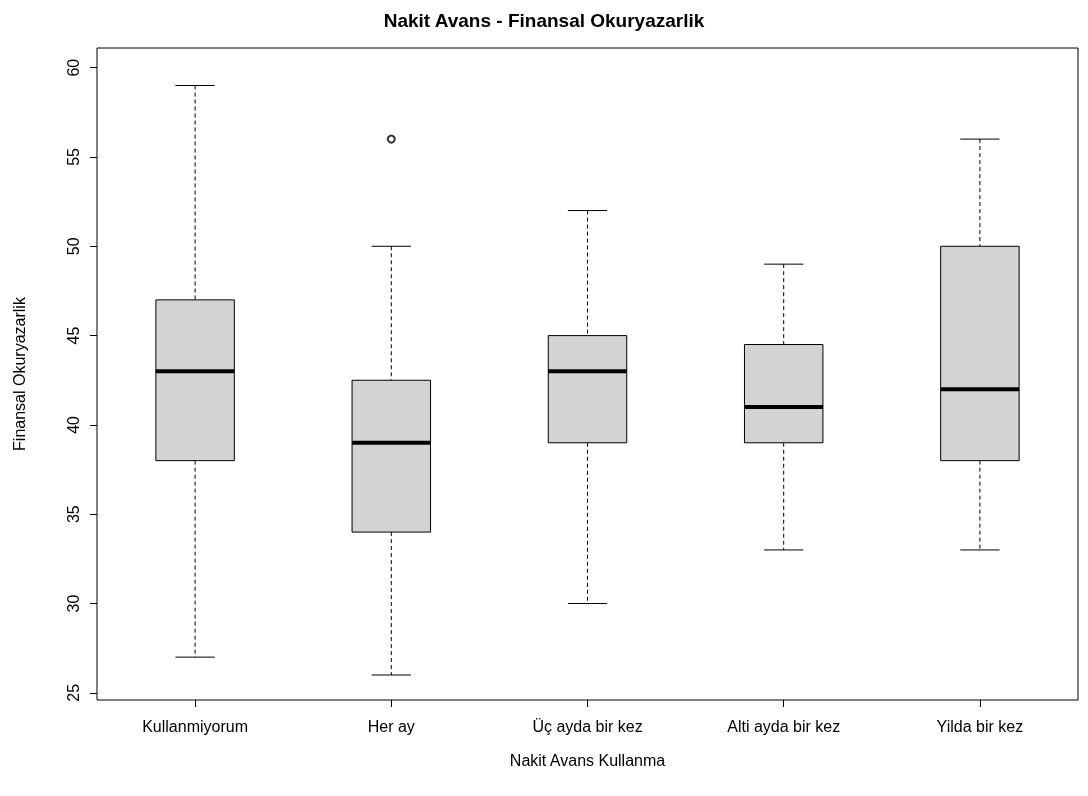 The image size is (1088, 796). Describe the element at coordinates (73, 335) in the screenshot. I see `y-tick-label: 45` at that location.